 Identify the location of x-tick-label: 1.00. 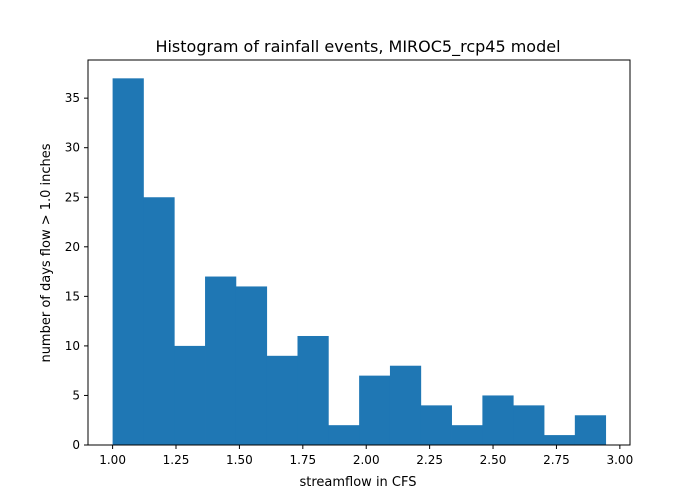
(112, 460).